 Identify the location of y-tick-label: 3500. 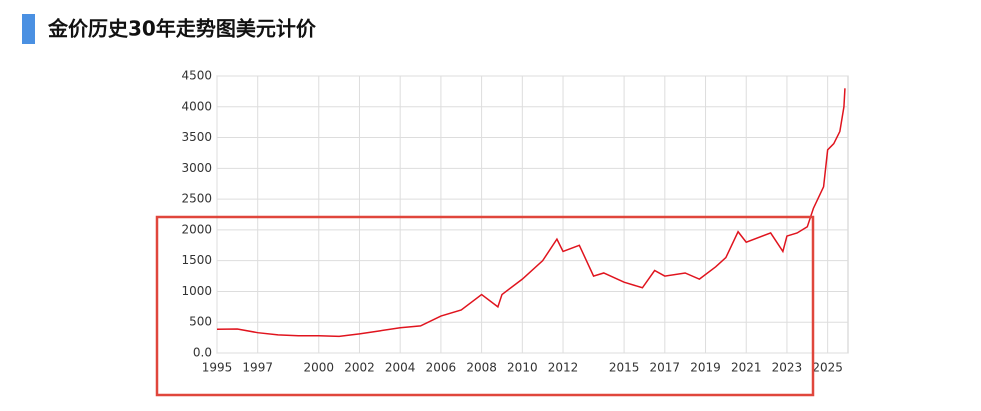
(196, 137).